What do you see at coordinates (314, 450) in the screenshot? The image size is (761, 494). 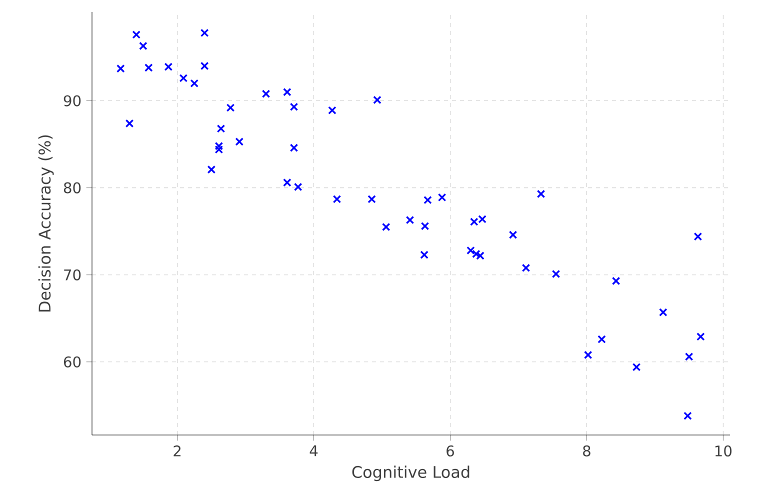 I see `x-tick-label: 4` at bounding box center [314, 450].